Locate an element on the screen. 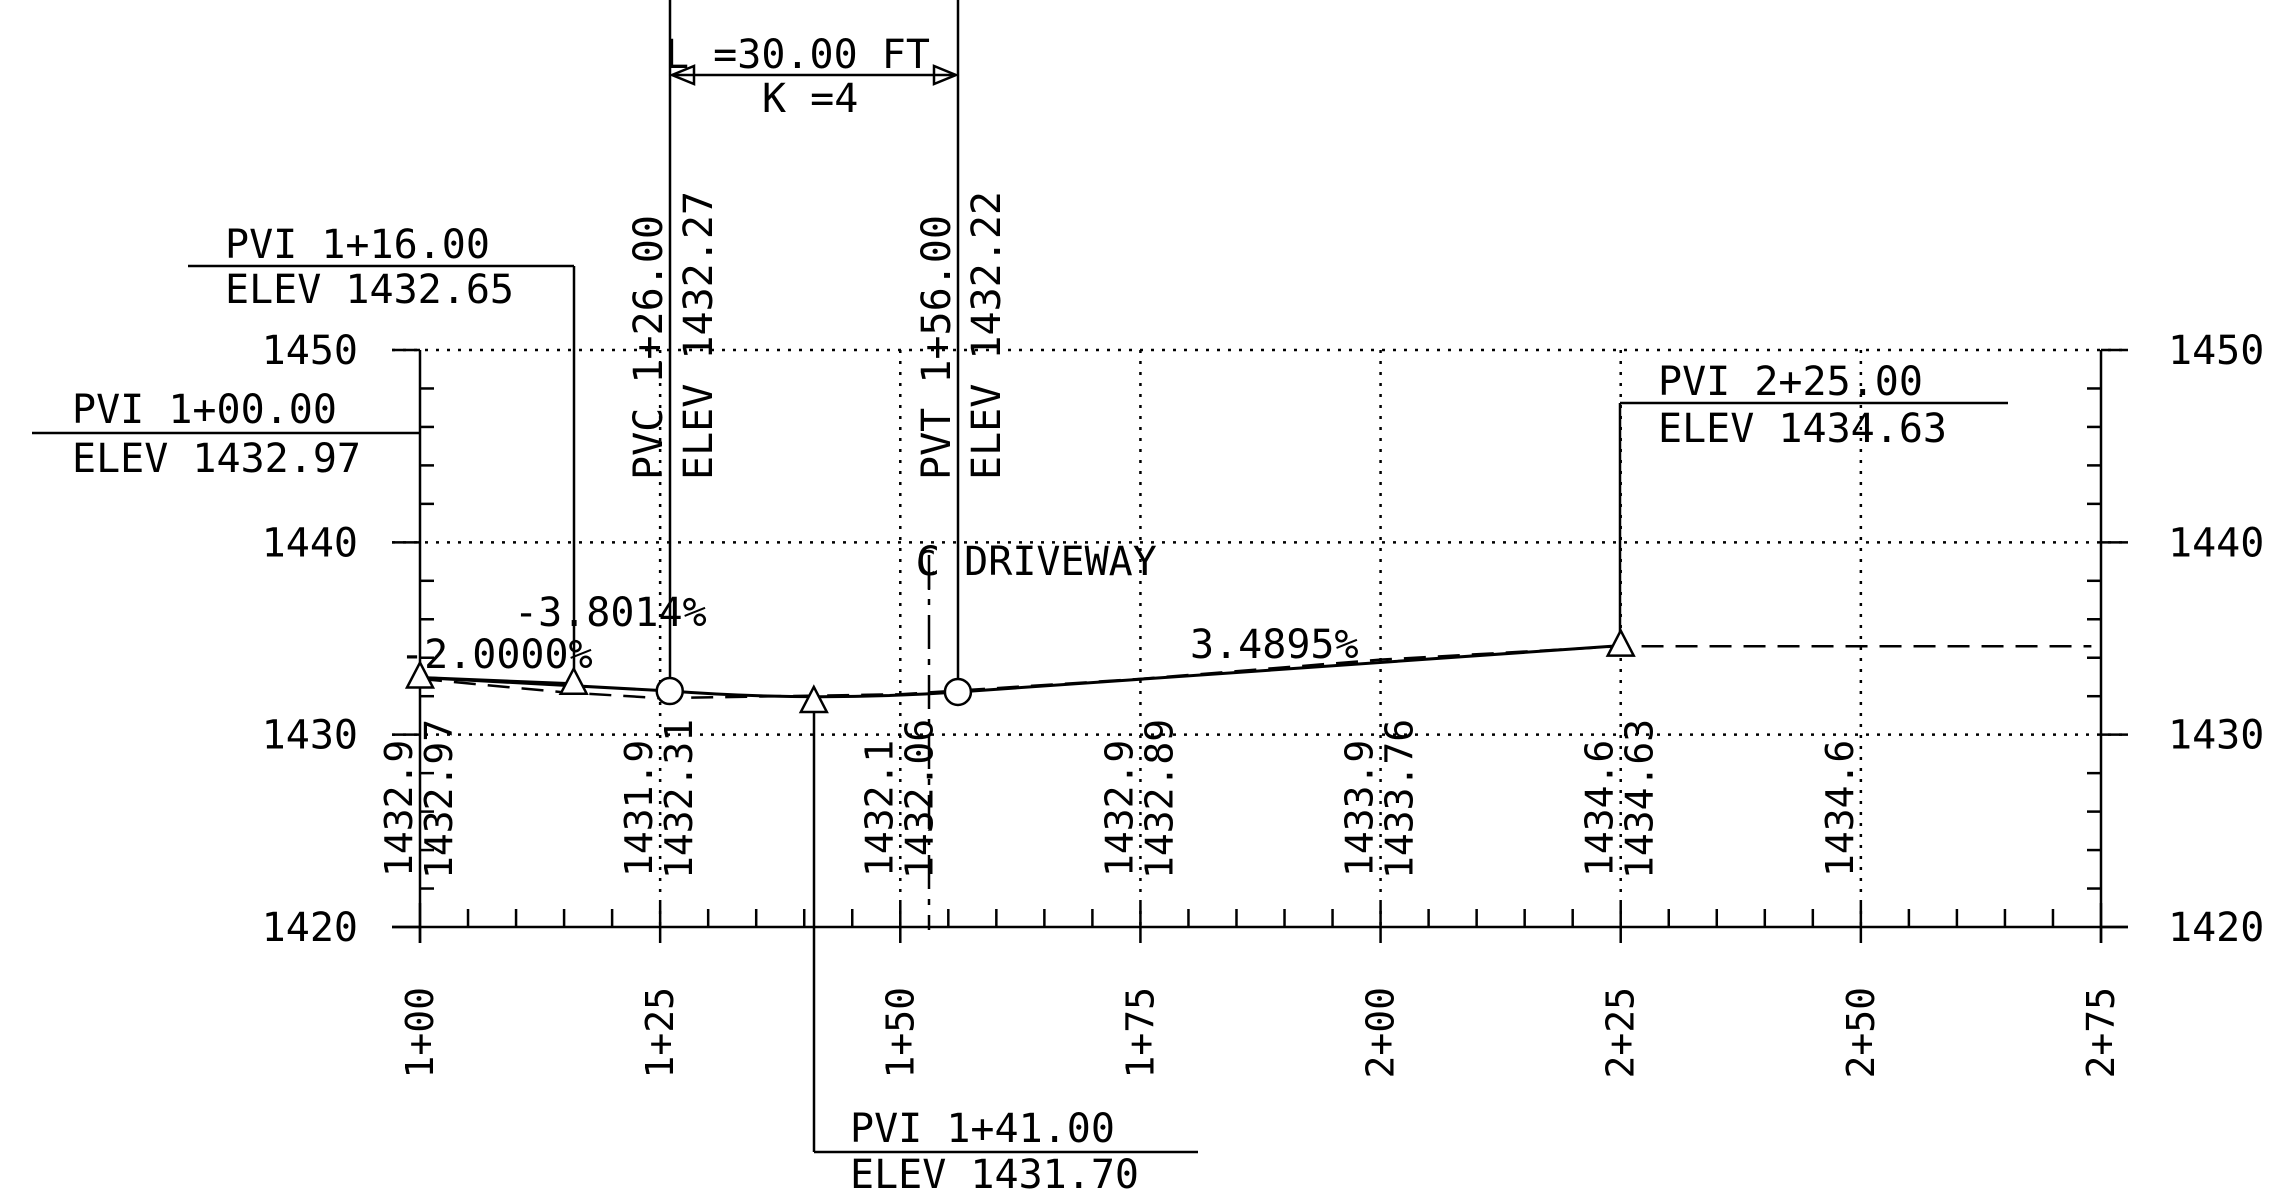  pvi-elev-label: ELEV 1432.97 is located at coordinates (216, 459).